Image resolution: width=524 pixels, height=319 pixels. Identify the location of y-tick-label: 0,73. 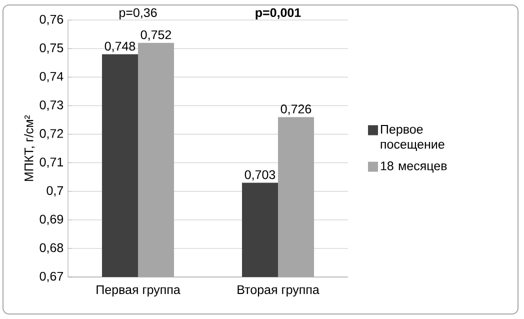
(52, 105).